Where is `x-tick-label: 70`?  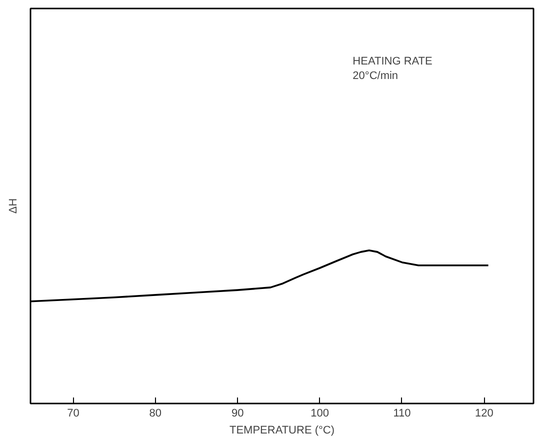
x-tick-label: 70 is located at coordinates (73, 414).